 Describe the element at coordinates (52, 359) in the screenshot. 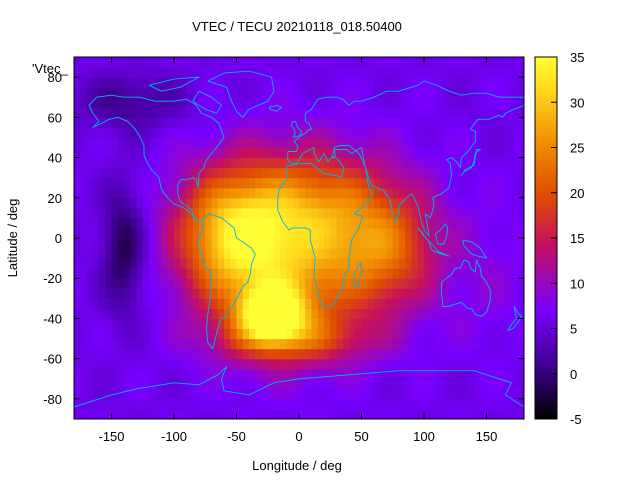

I see `y-tick-label: -60` at that location.